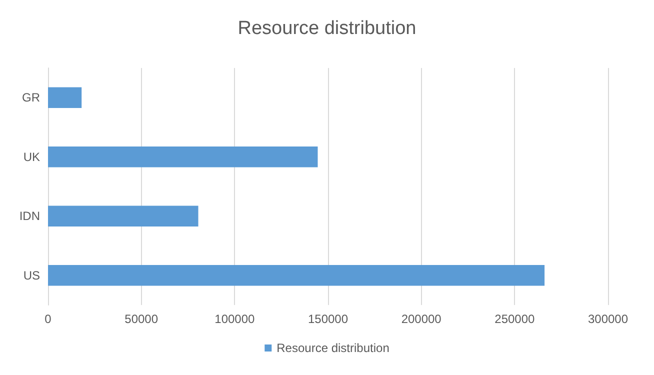 Image resolution: width=654 pixels, height=375 pixels. I want to click on y-tick-label: IDN, so click(29, 216).